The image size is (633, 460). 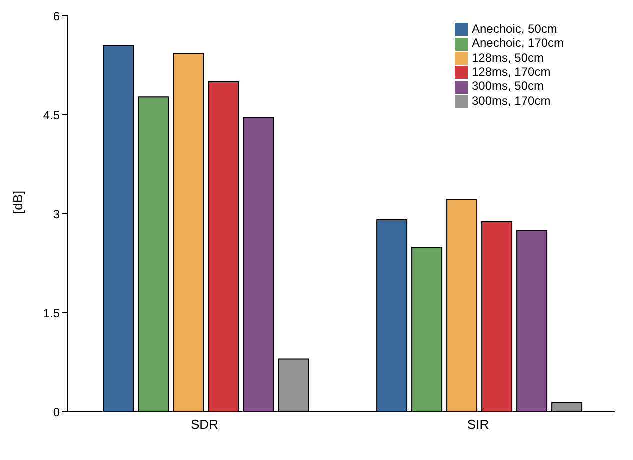 I want to click on legend-label: Anechoic, 50cm, so click(x=515, y=29).